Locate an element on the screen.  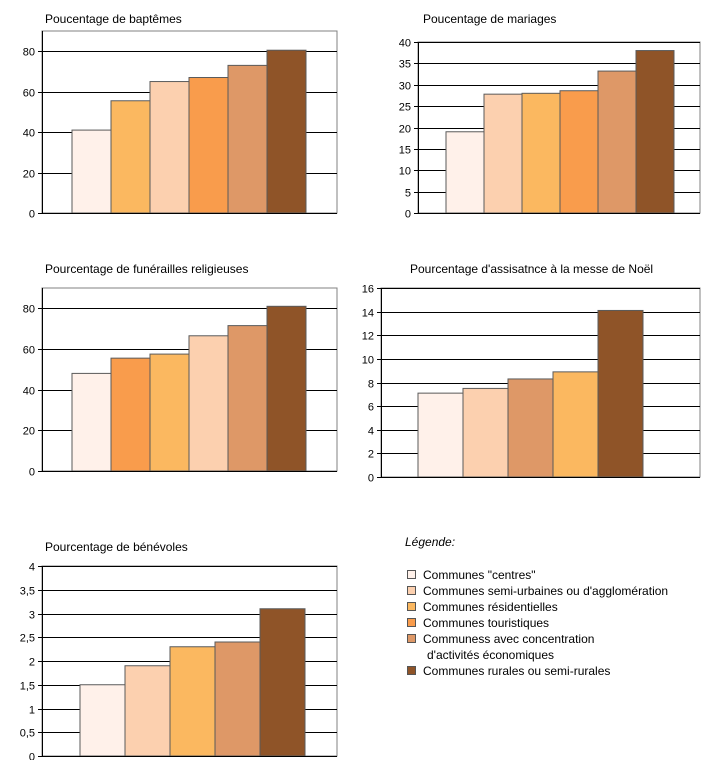
y-tick-label: 2,5 is located at coordinates (27, 639).